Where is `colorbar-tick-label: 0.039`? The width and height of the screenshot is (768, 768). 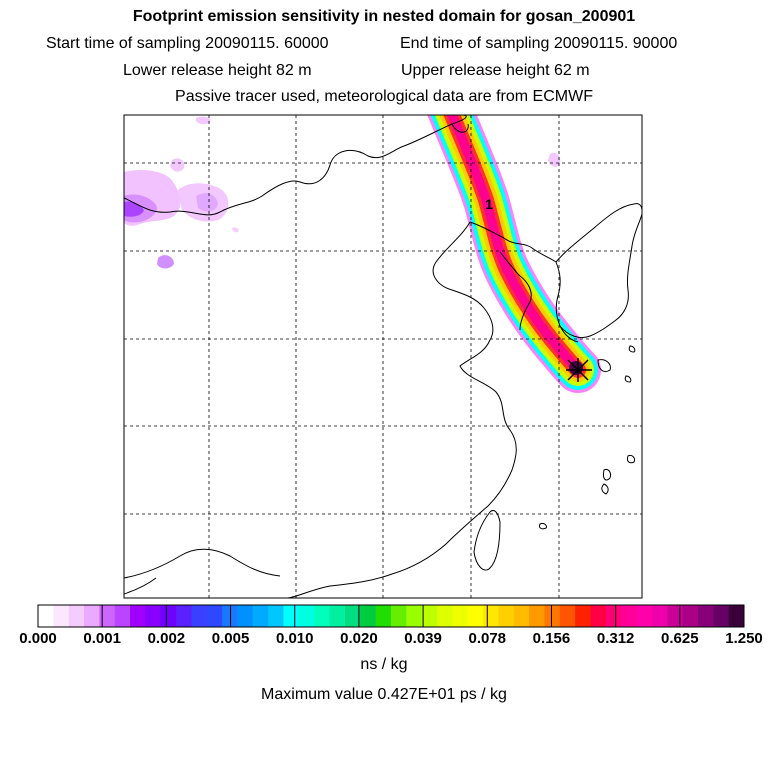
colorbar-tick-label: 0.039 is located at coordinates (423, 638).